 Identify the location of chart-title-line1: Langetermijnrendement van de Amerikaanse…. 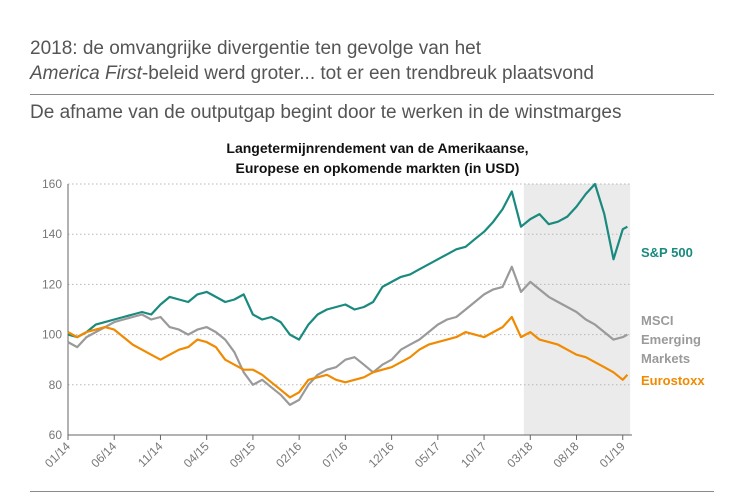
(377, 148).